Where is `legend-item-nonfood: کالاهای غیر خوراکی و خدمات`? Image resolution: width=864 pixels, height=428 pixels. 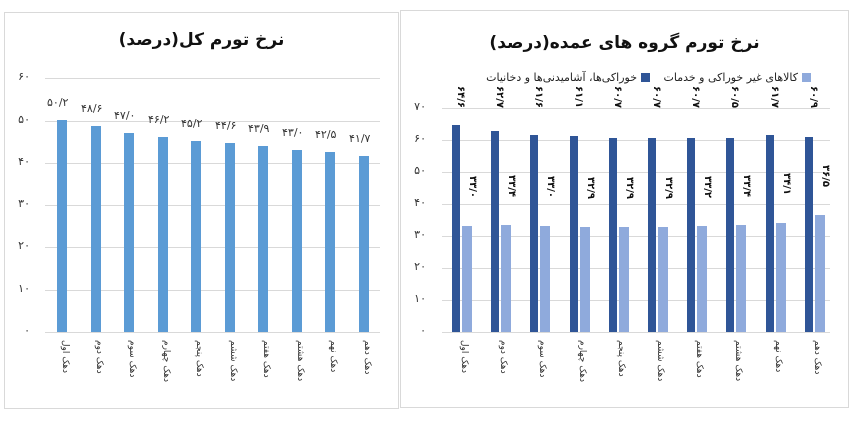 legend-item-nonfood: کالاهای غیر خوراکی و خدمات is located at coordinates (737, 77).